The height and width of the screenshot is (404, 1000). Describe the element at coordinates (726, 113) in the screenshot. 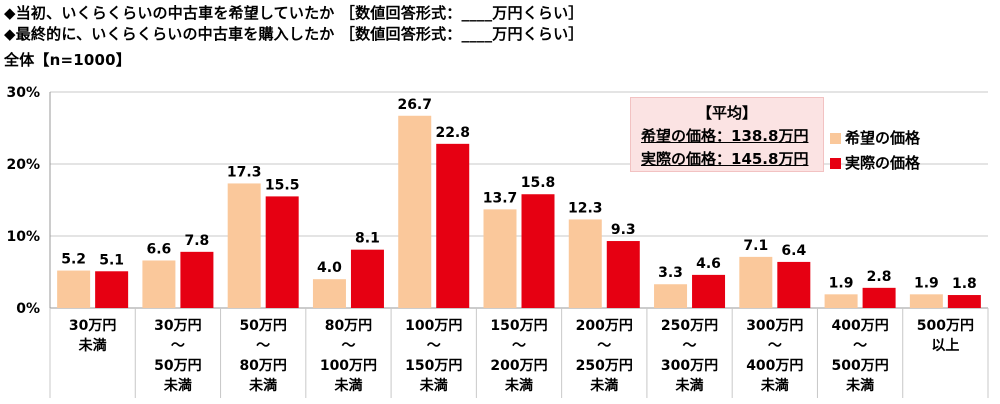

I see `average-title: 【平均】` at that location.